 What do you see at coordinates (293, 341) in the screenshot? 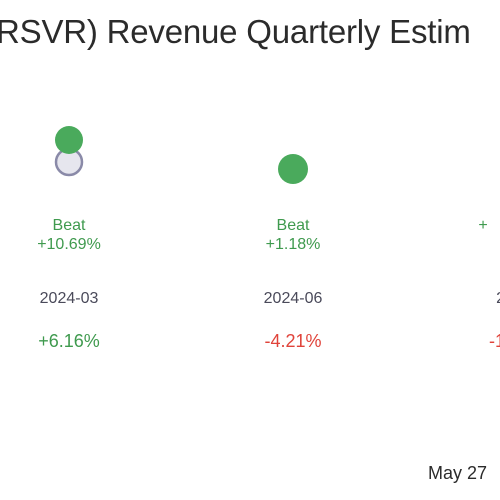
I see `growth-value-2024-06: -4.21%` at bounding box center [293, 341].